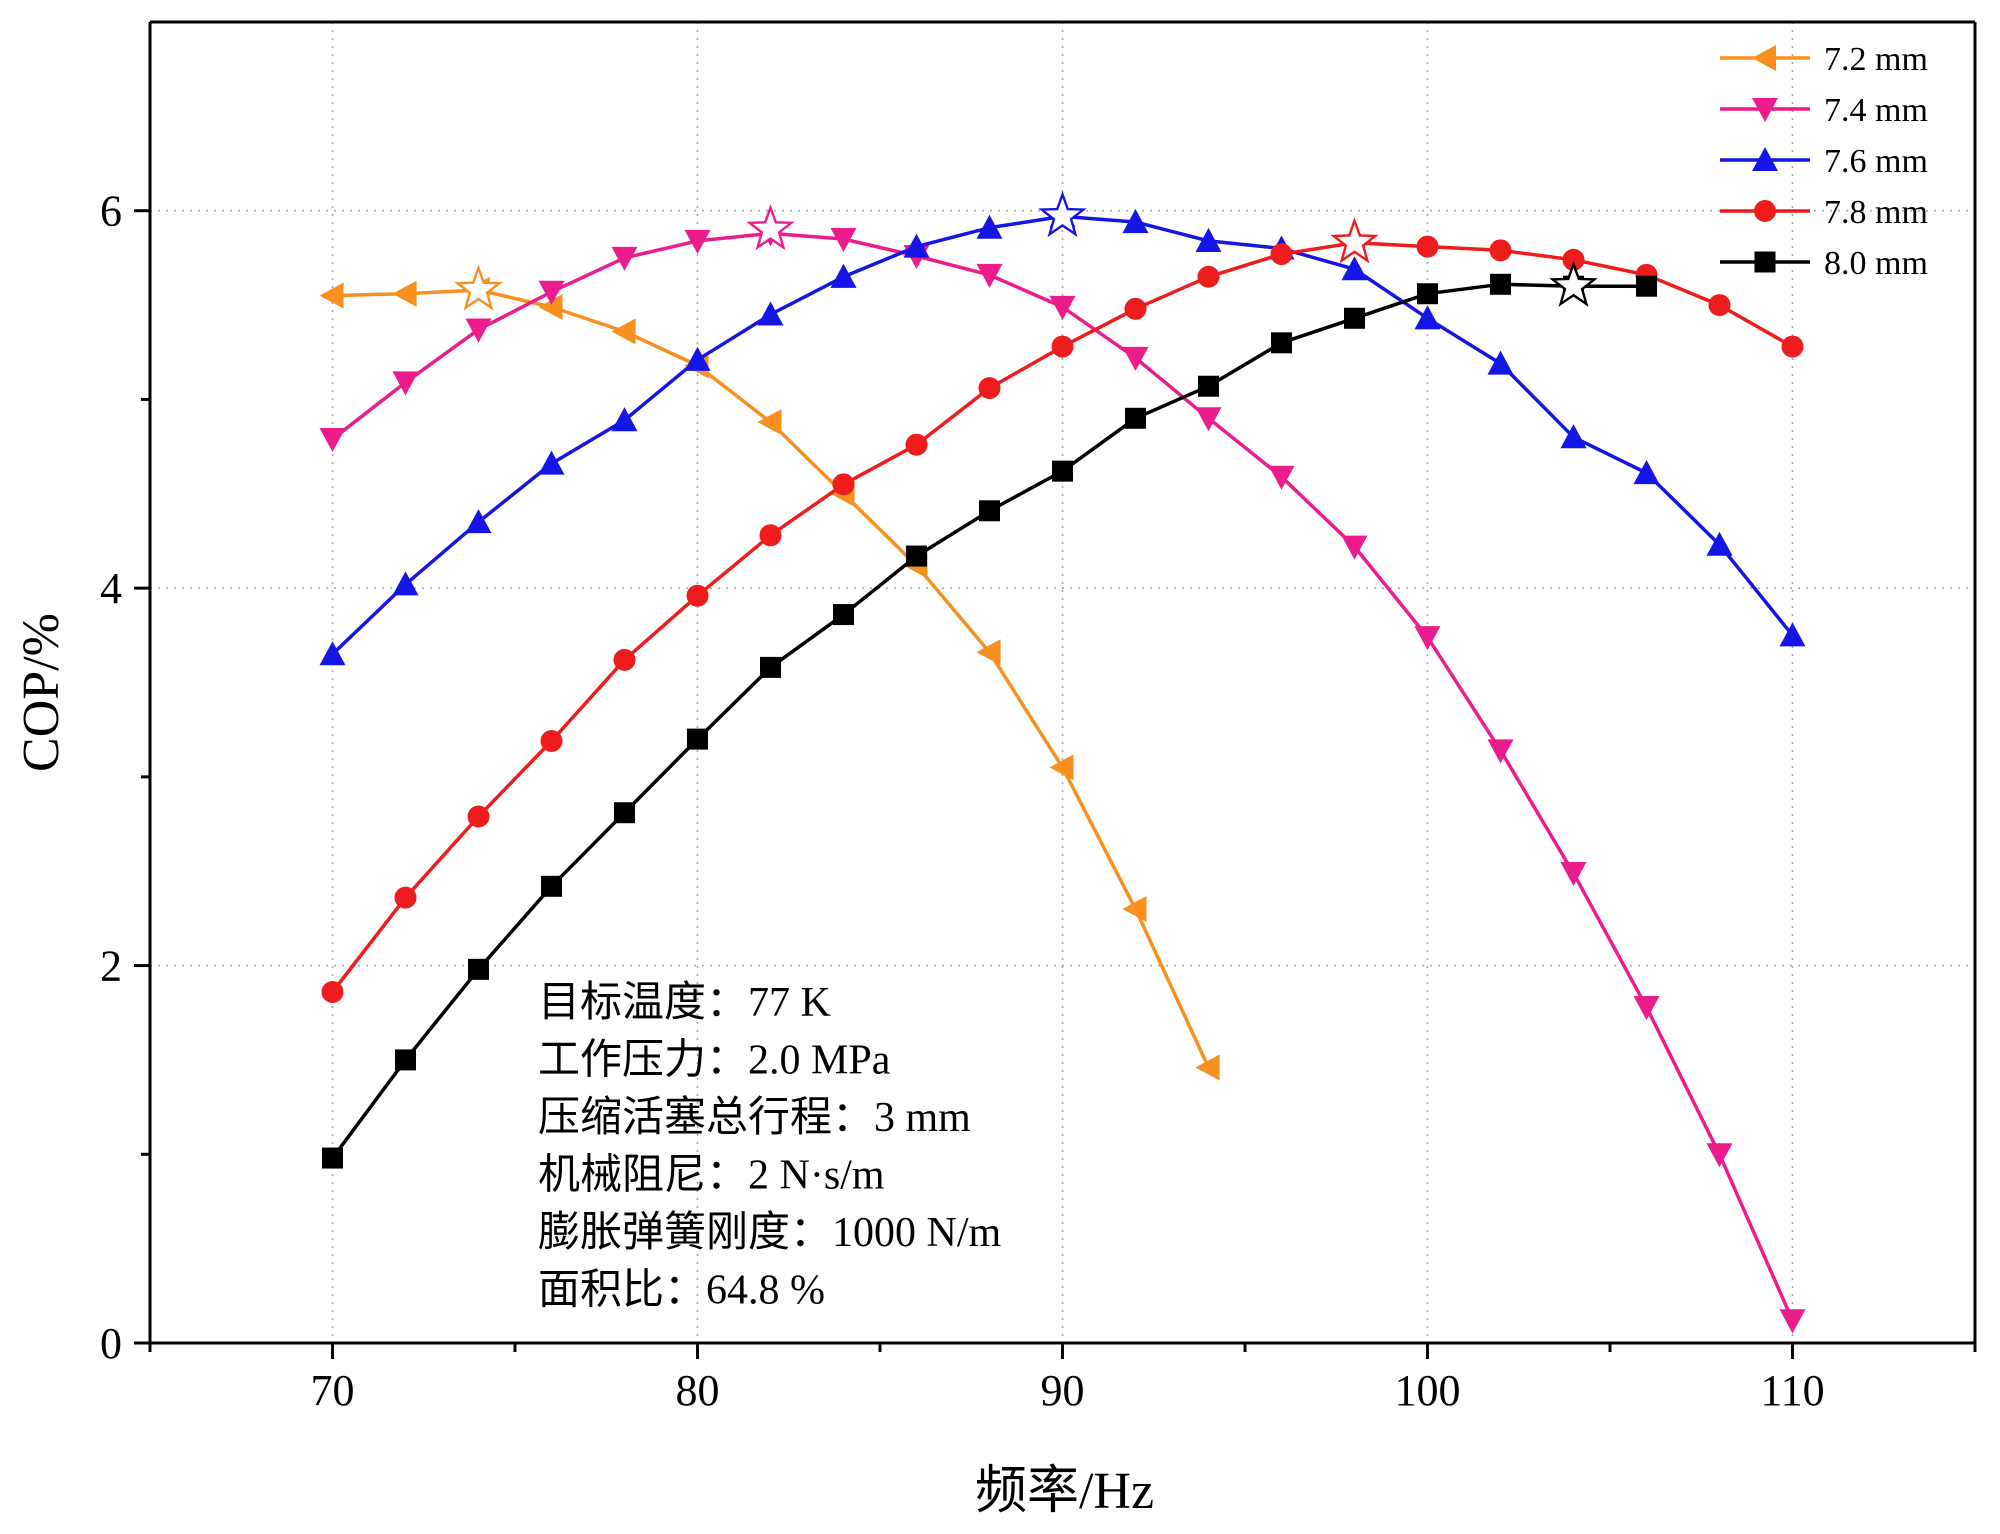  I want to click on x-tick-label: 90, so click(1063, 1390).